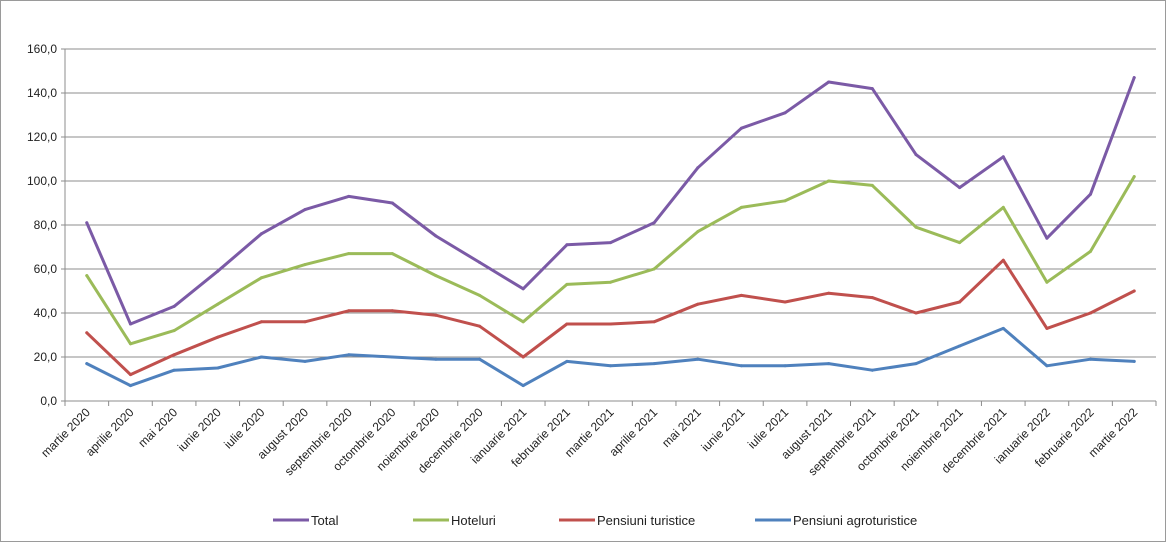 This screenshot has width=1166, height=543. I want to click on y-tick-label: 160,0, so click(42, 49).